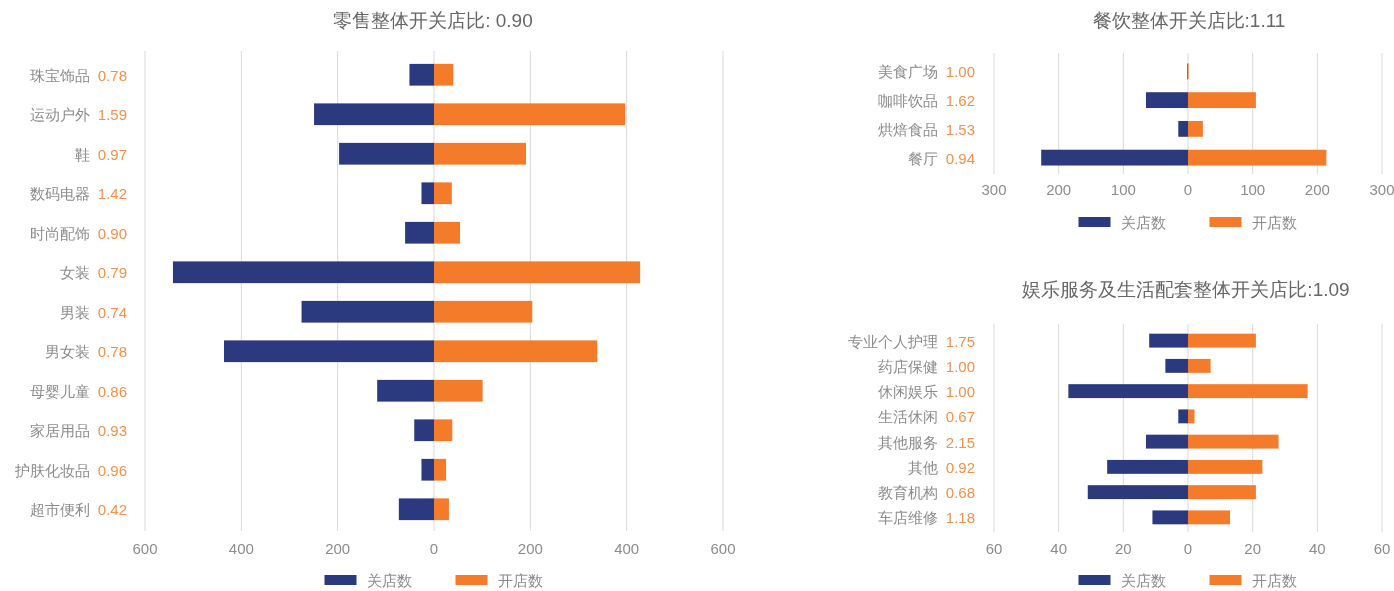 Image resolution: width=1394 pixels, height=591 pixels. What do you see at coordinates (93, 272) in the screenshot?
I see `y-tick-label: 女装 0.79` at bounding box center [93, 272].